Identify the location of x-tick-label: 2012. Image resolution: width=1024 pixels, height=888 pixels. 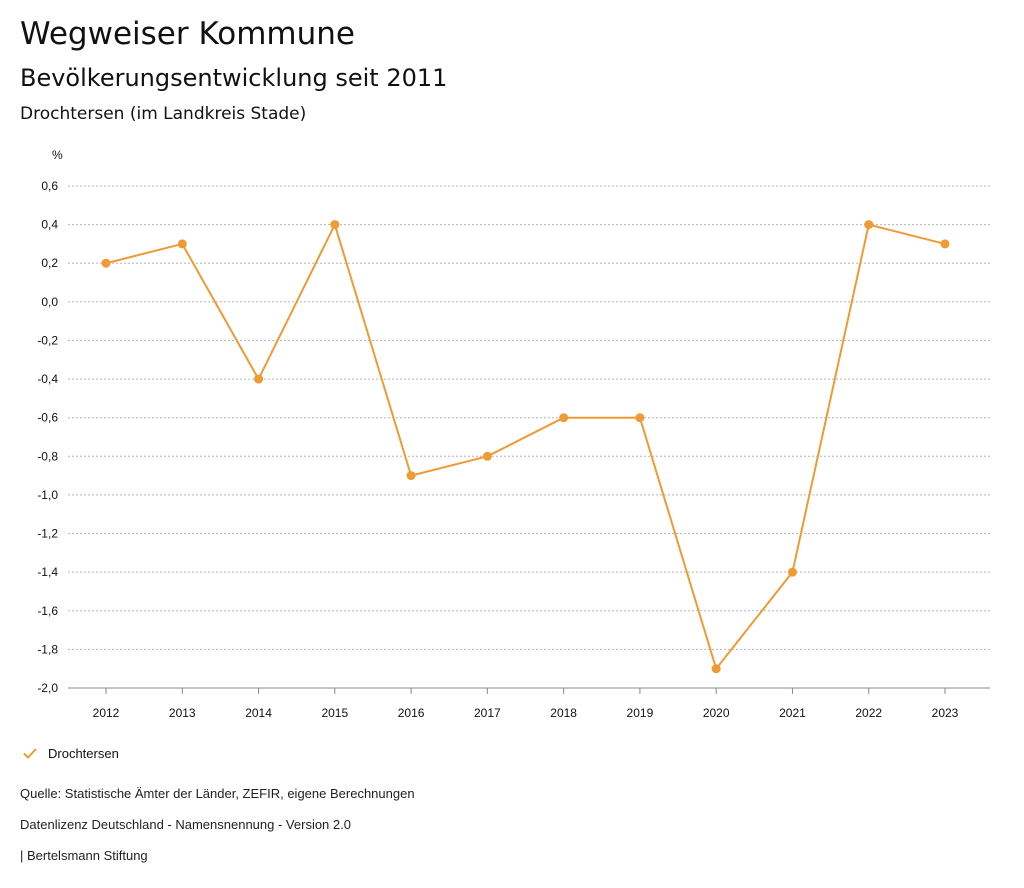
(106, 713).